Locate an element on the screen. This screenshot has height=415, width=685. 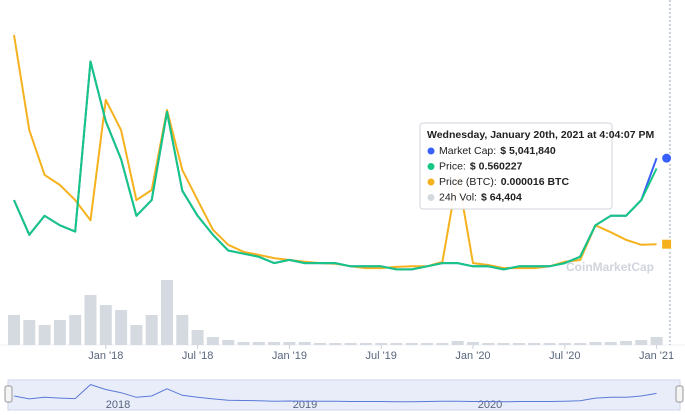
x-tick-label: Jan '20 is located at coordinates (472, 356).